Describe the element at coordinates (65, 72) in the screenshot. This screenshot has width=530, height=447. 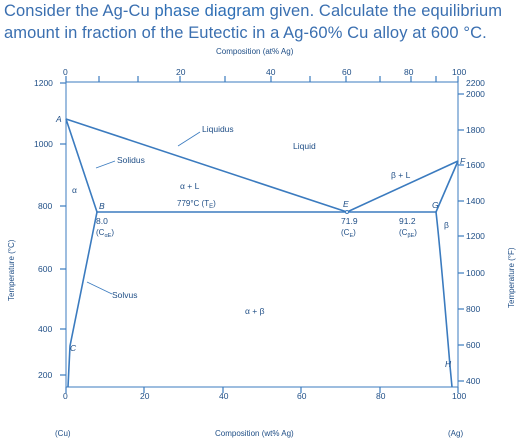
I see `top-tick-0: 0` at that location.